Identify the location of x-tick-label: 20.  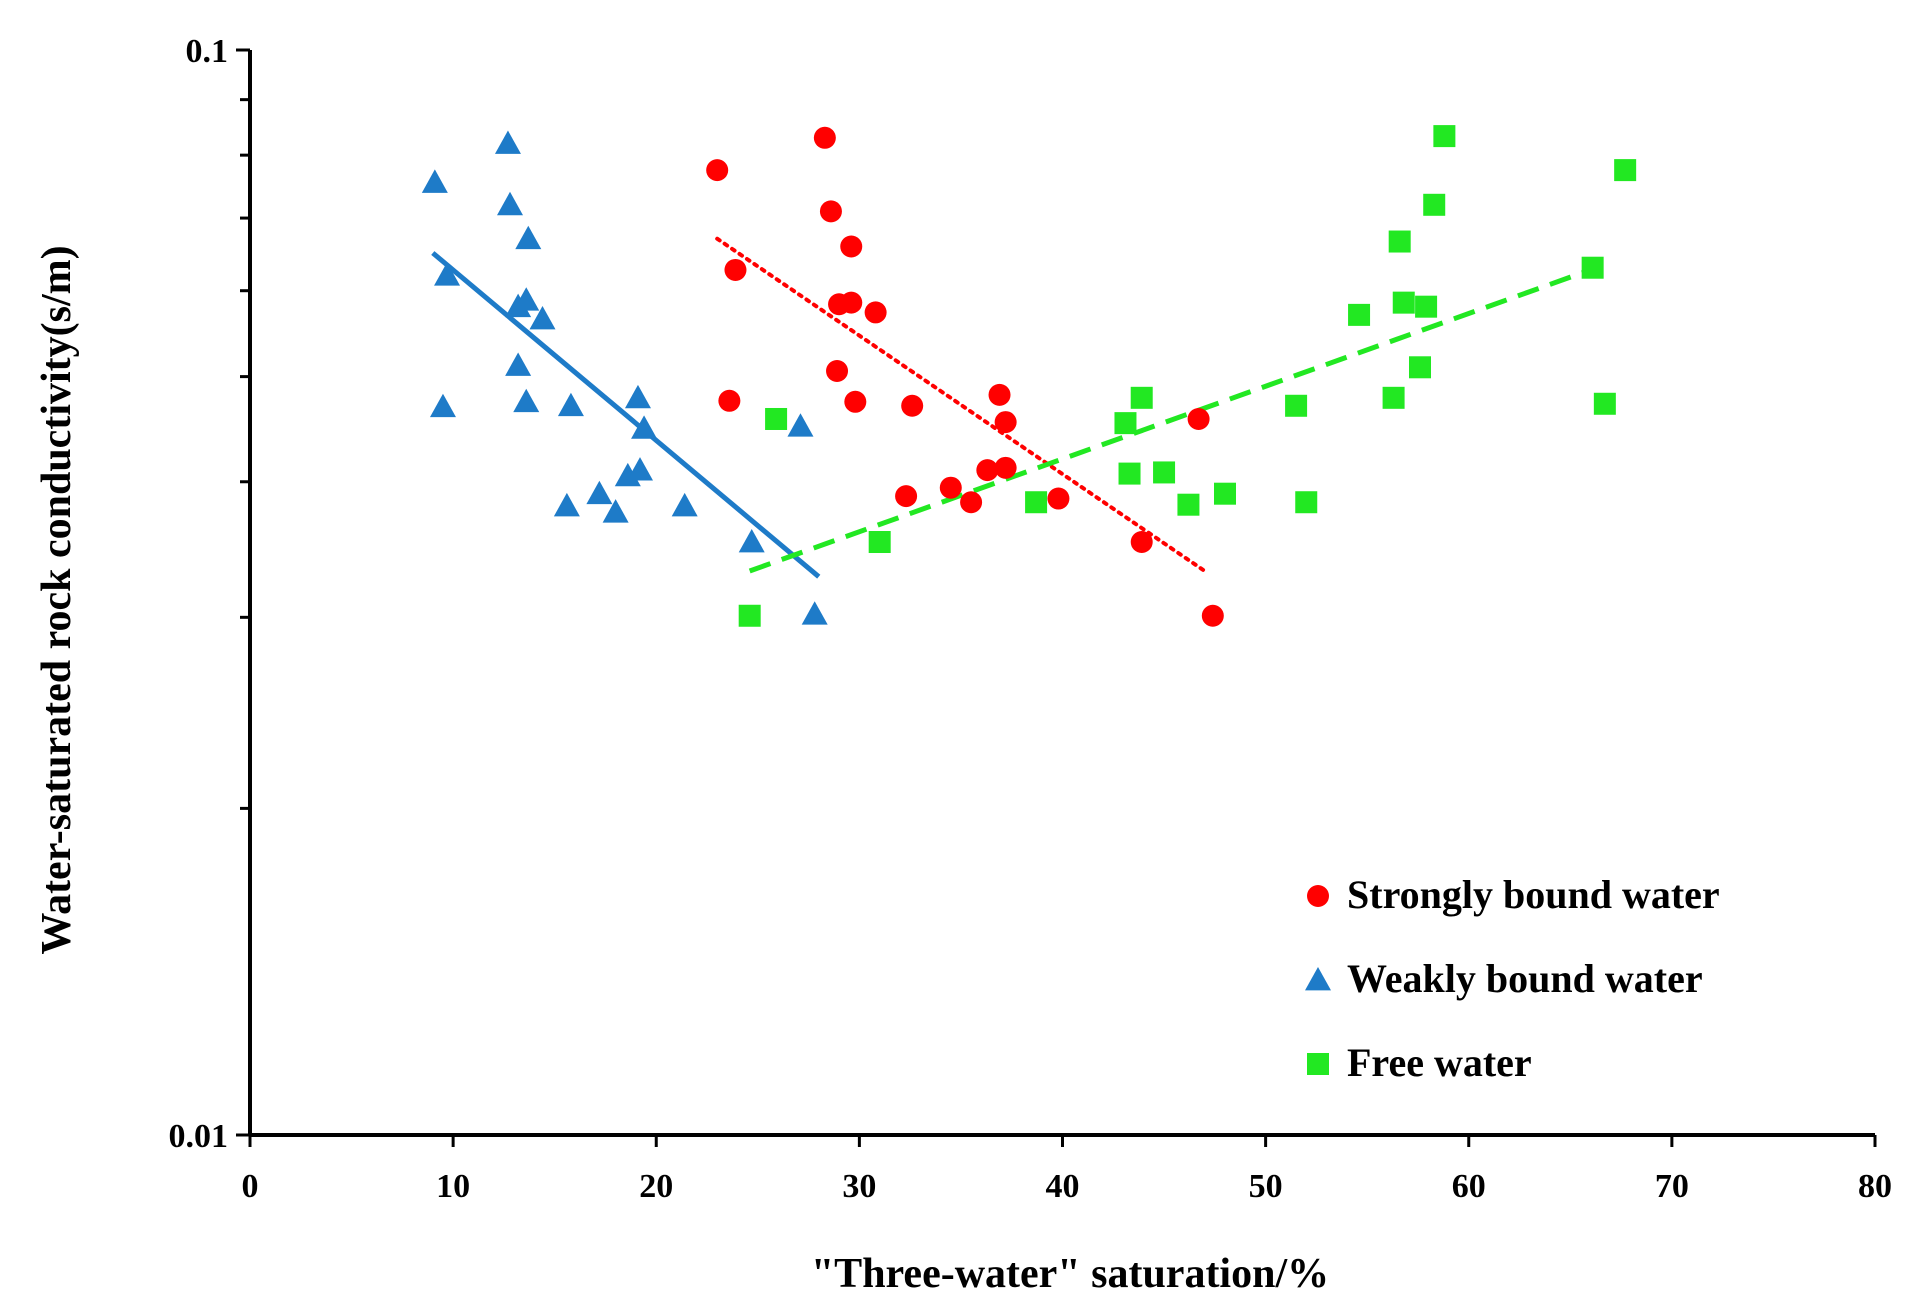
(656, 1186).